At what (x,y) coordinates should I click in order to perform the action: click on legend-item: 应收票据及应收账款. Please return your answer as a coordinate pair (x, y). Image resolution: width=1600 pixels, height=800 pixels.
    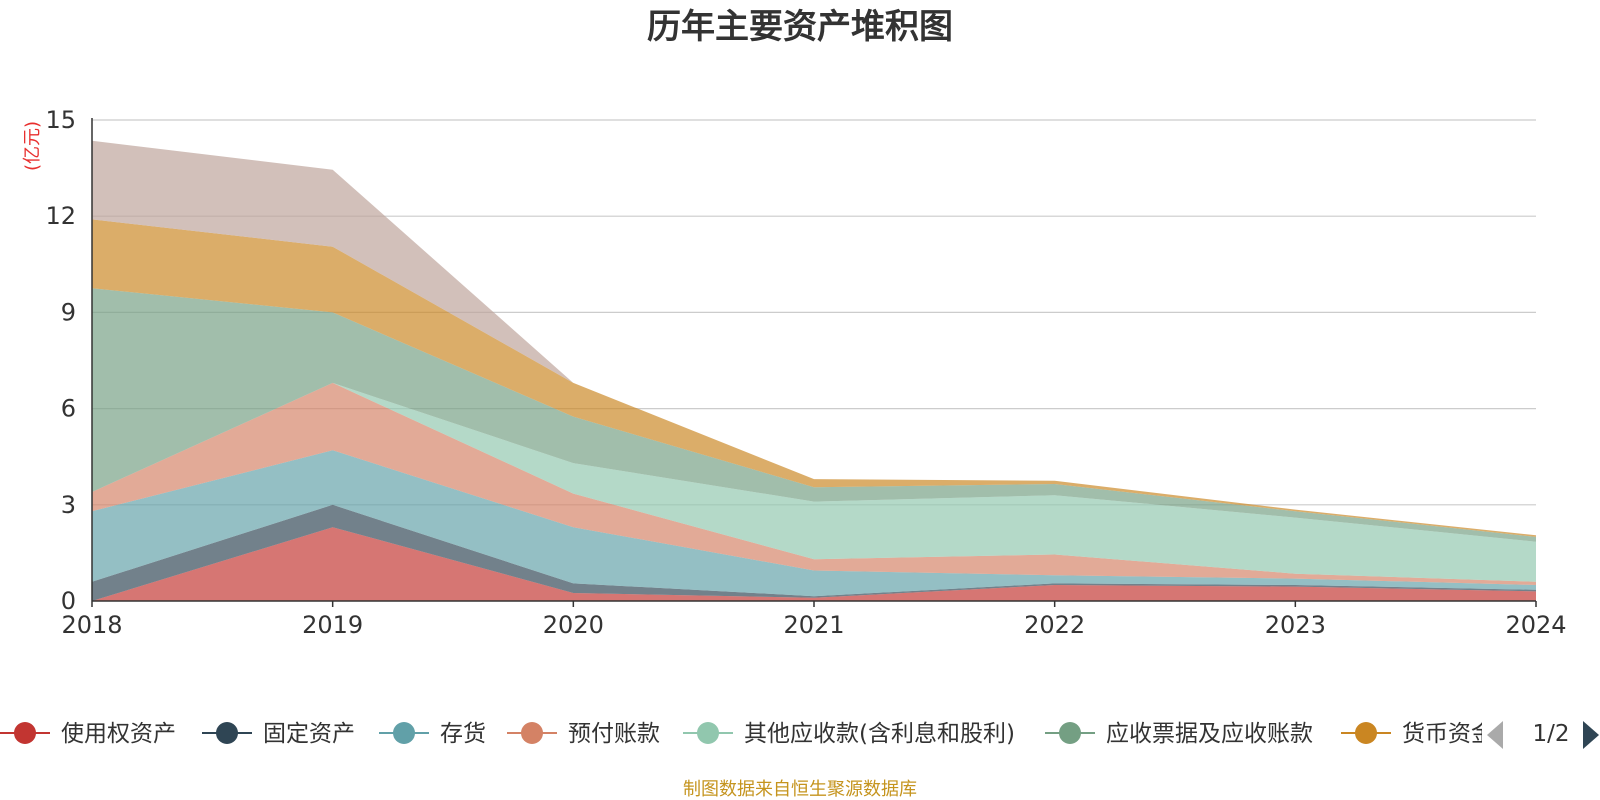
    Looking at the image, I should click on (1179, 734).